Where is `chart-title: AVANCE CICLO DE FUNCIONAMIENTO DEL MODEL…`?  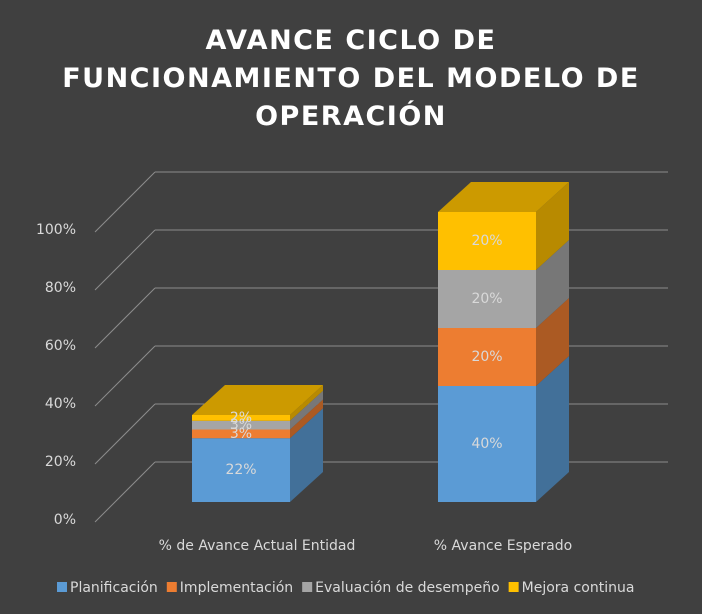
chart-title: AVANCE CICLO DE FUNCIONAMIENTO DEL MODEL… is located at coordinates (351, 78).